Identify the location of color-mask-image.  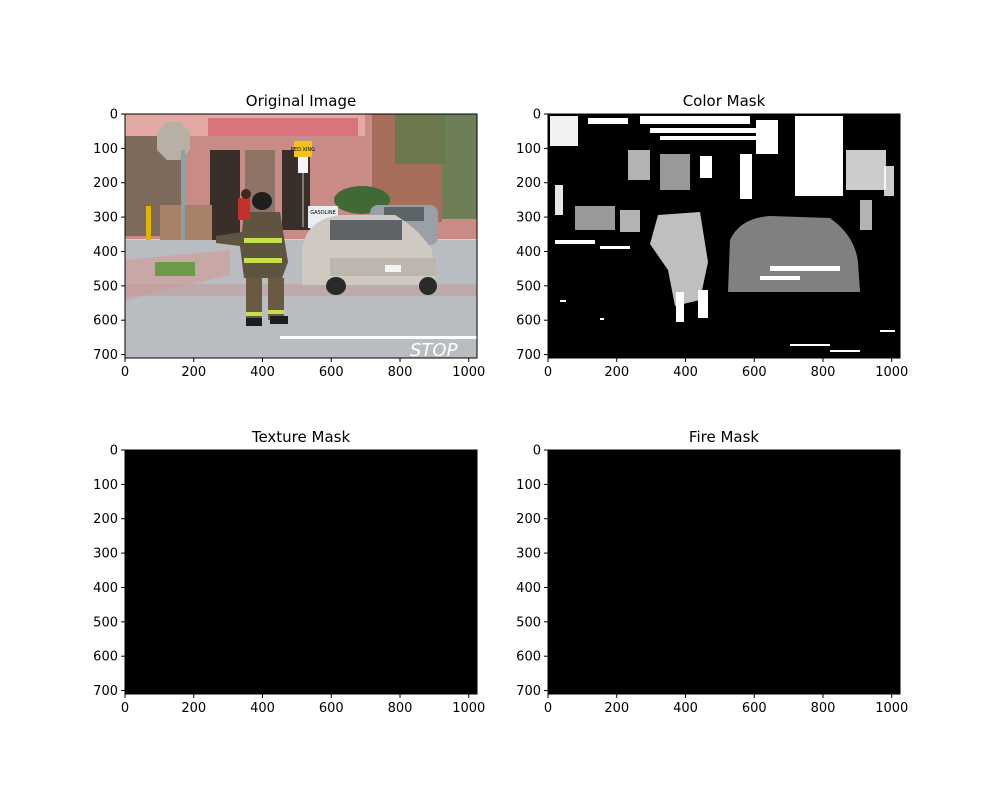
(724, 236).